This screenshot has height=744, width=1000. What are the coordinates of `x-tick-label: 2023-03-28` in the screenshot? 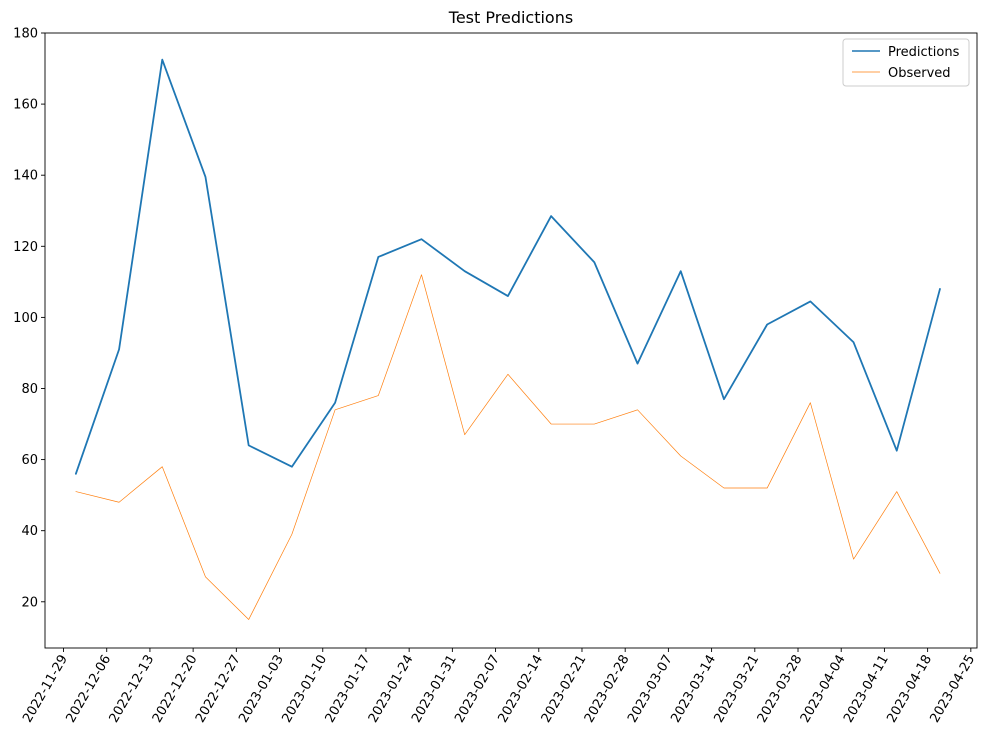 It's located at (780, 689).